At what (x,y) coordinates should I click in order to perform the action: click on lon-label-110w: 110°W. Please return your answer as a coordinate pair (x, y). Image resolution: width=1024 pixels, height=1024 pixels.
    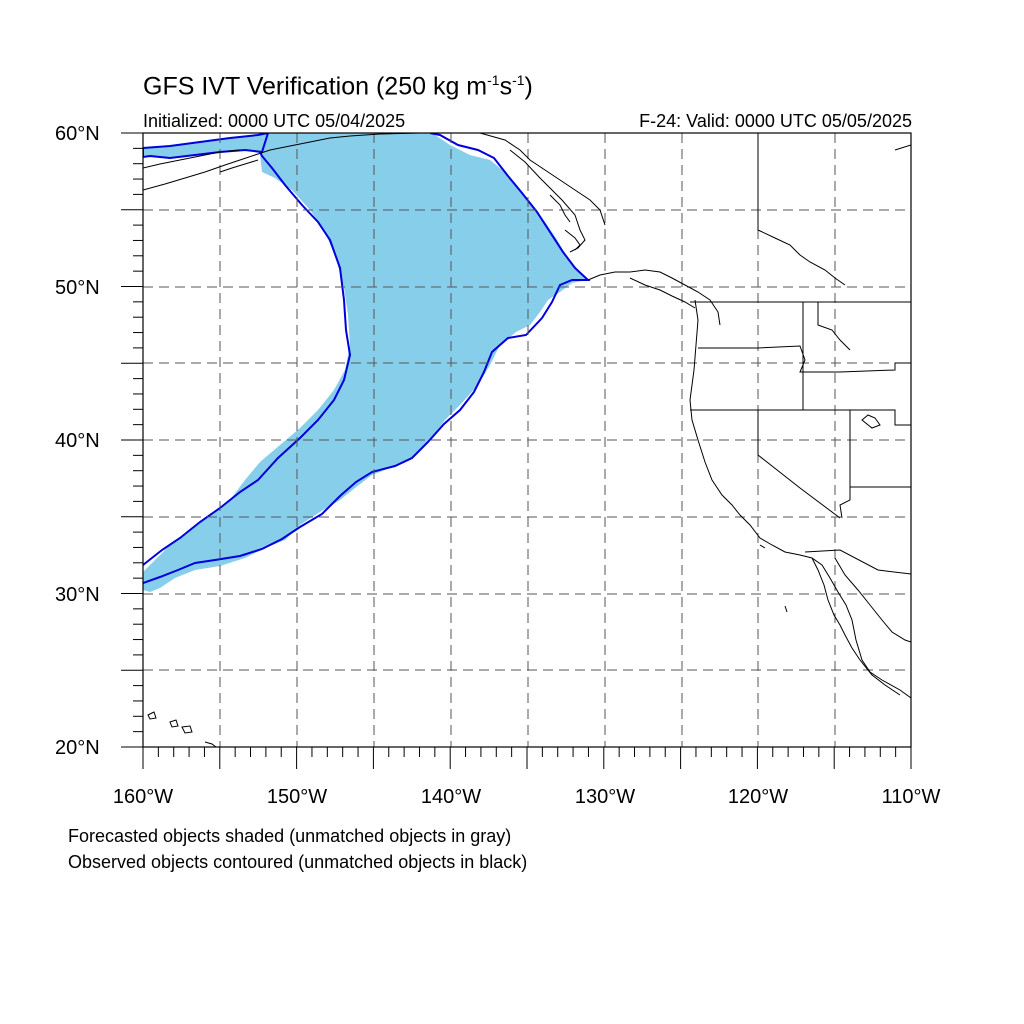
    Looking at the image, I should click on (911, 797).